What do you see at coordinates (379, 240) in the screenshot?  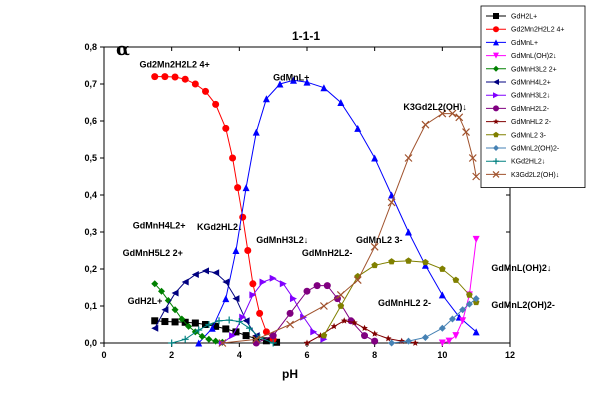 I see `annotation-label: GdMnL2 3-` at bounding box center [379, 240].